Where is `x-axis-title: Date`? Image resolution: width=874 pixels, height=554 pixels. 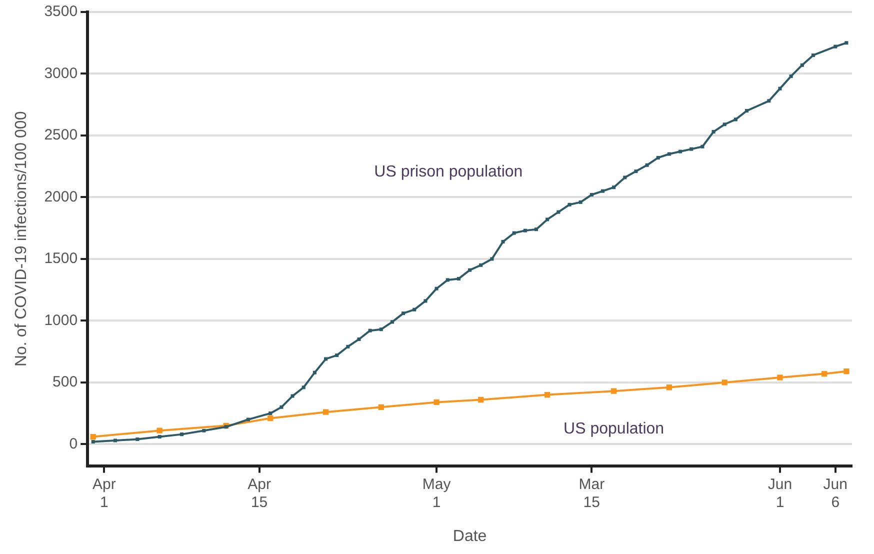 x-axis-title: Date is located at coordinates (469, 536).